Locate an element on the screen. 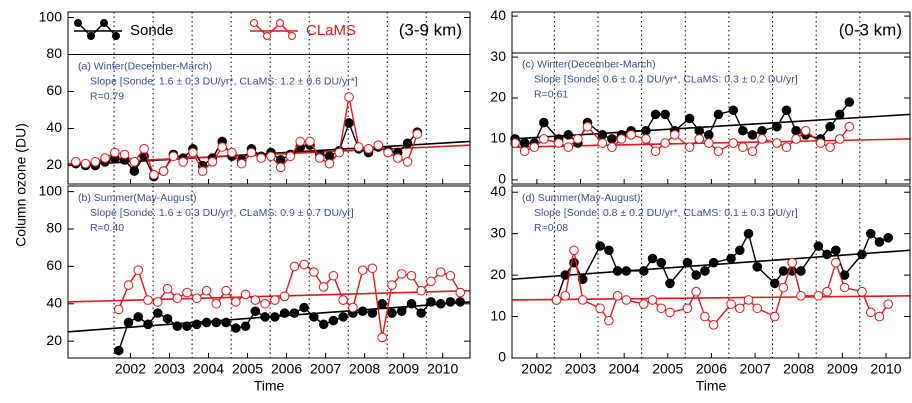 Image resolution: width=912 pixels, height=403 pixels. x-tick-label: 2010 is located at coordinates (442, 369).